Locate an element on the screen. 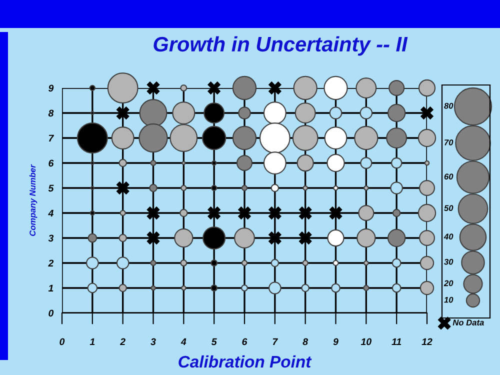  x-tick-label: 1 is located at coordinates (92, 342).